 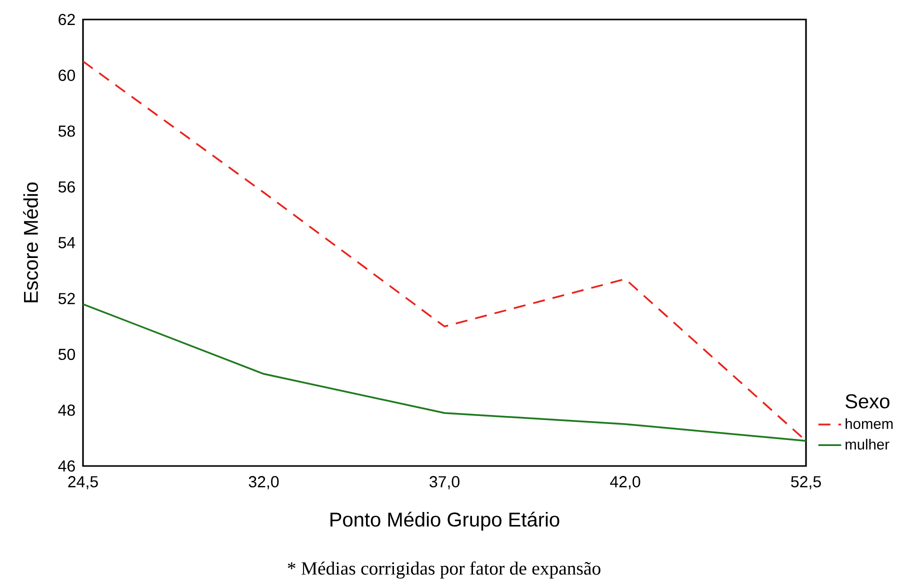 I want to click on x-tick-label: 37,0, so click(x=445, y=483).